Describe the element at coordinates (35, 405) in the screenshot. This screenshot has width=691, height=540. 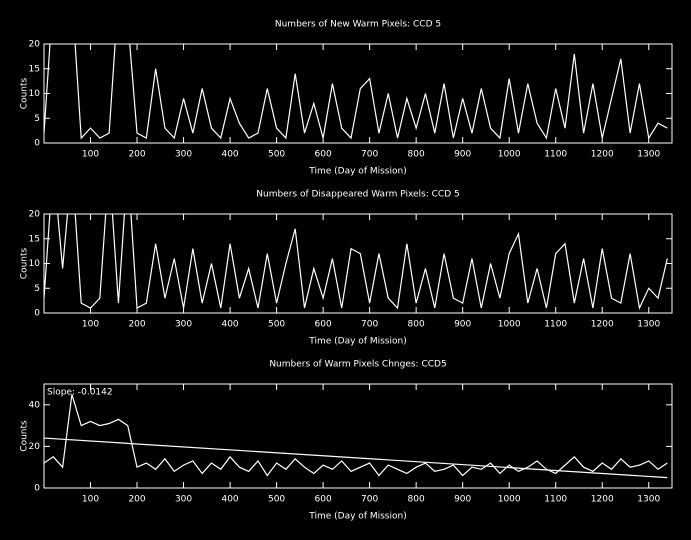
I see `y-tick-label: 40` at that location.